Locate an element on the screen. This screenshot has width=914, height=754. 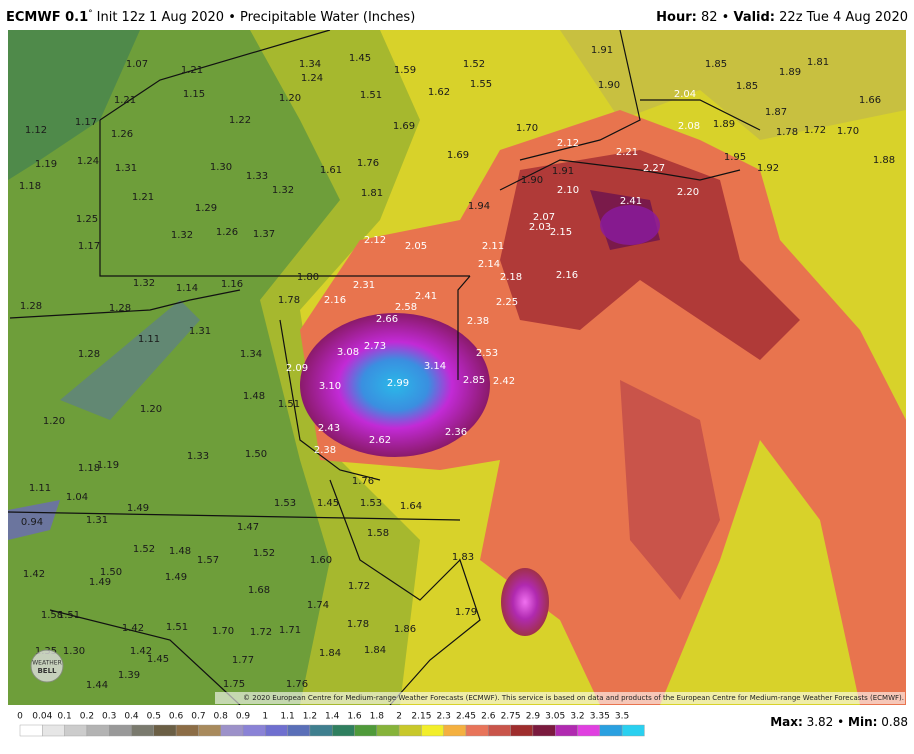
station-value: 1.49 is located at coordinates (138, 508).